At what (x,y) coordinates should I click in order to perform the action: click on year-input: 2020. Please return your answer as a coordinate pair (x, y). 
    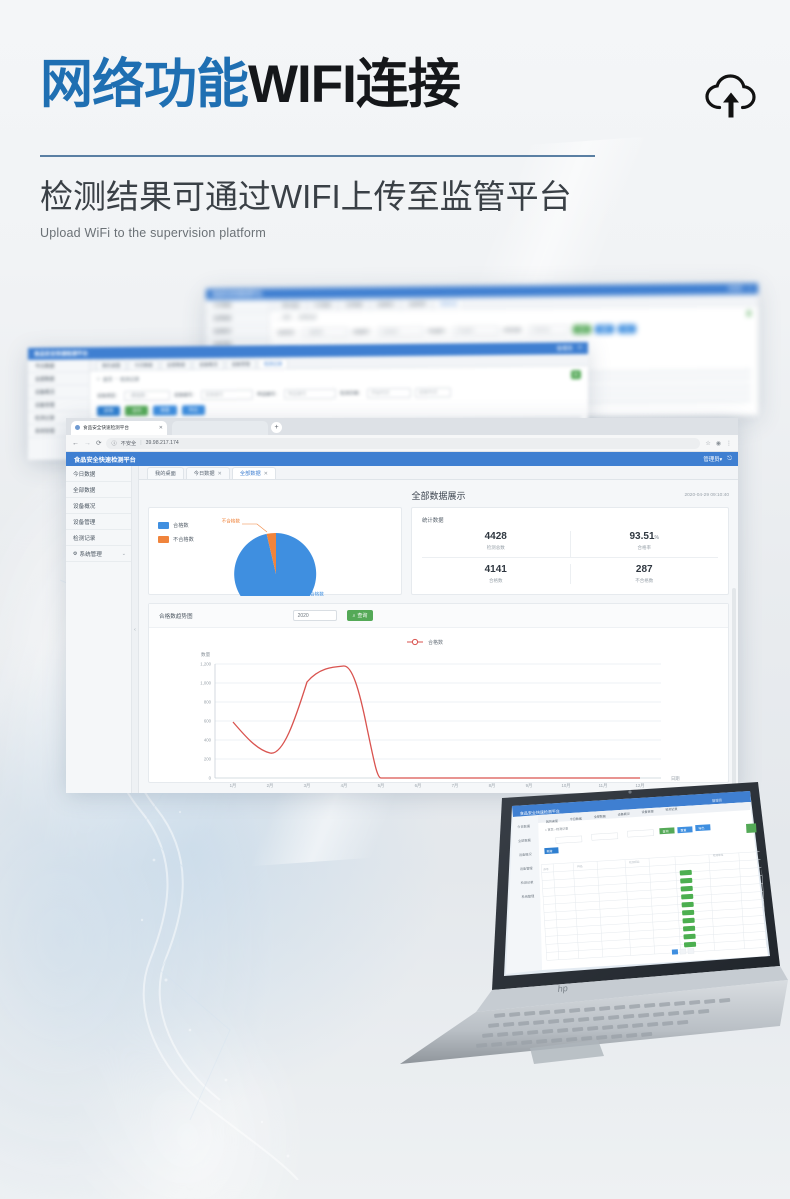
    Looking at the image, I should click on (314, 615).